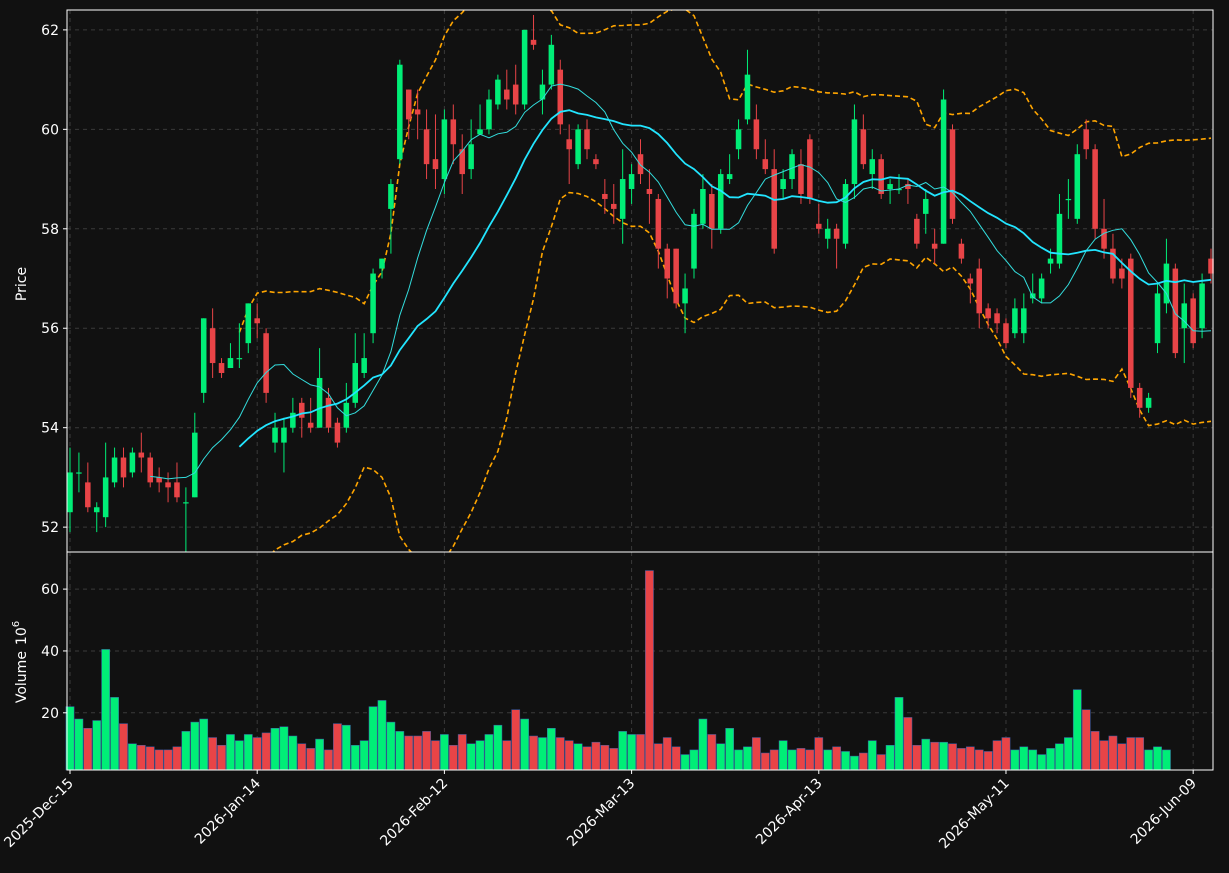  Describe the element at coordinates (22, 677) in the screenshot. I see `volume-axis-label-text: Volume` at that location.